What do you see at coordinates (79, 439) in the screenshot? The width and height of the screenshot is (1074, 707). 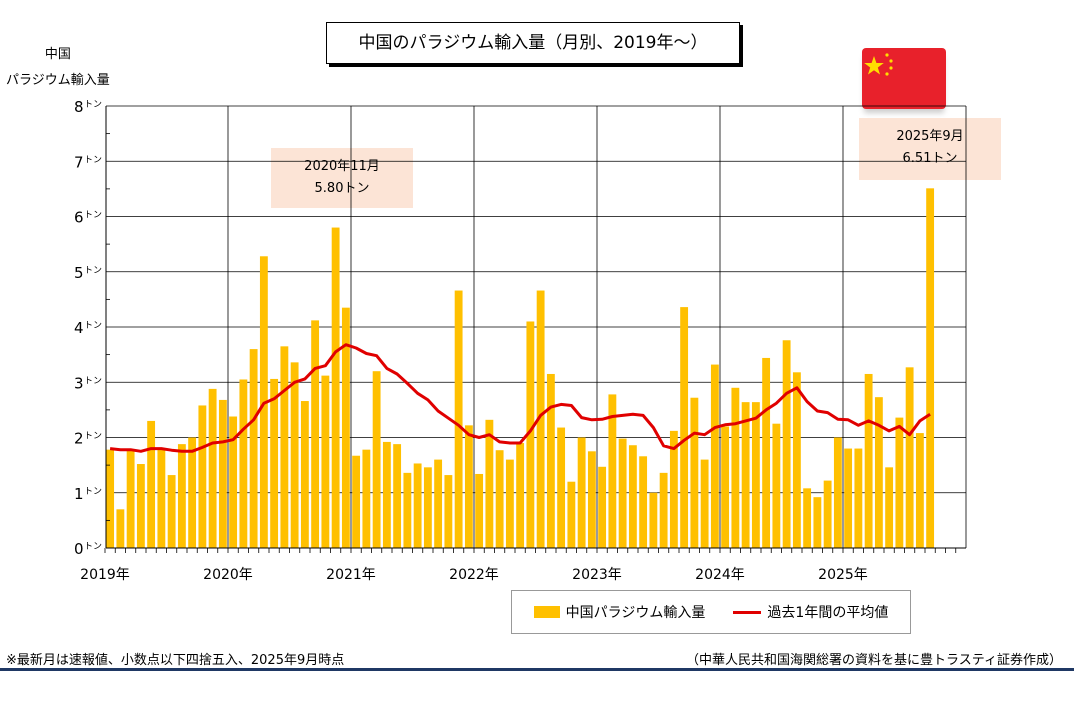 I see `y-tick-label-2: 2` at bounding box center [79, 439].